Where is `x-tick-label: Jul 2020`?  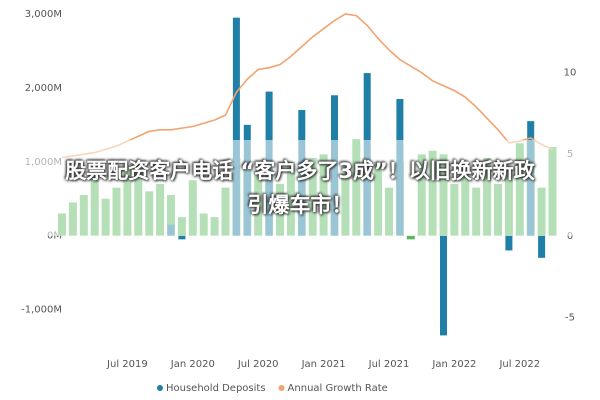 x-tick-label: Jul 2020 is located at coordinates (258, 364).